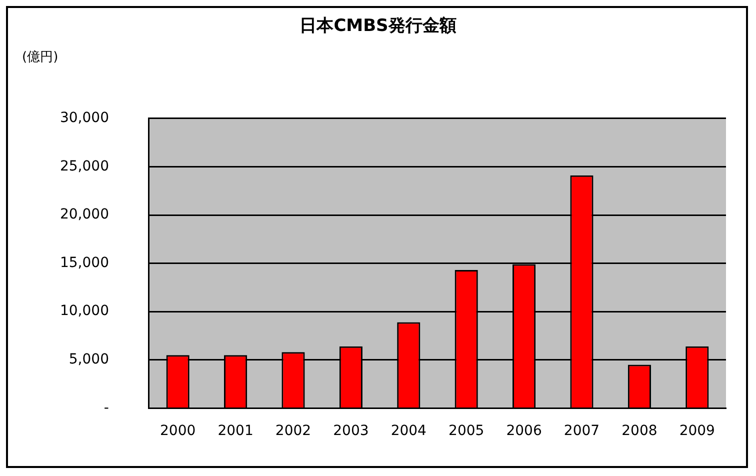 Image resolution: width=756 pixels, height=476 pixels. Describe the element at coordinates (408, 431) in the screenshot. I see `x-tick-label: 2004` at that location.